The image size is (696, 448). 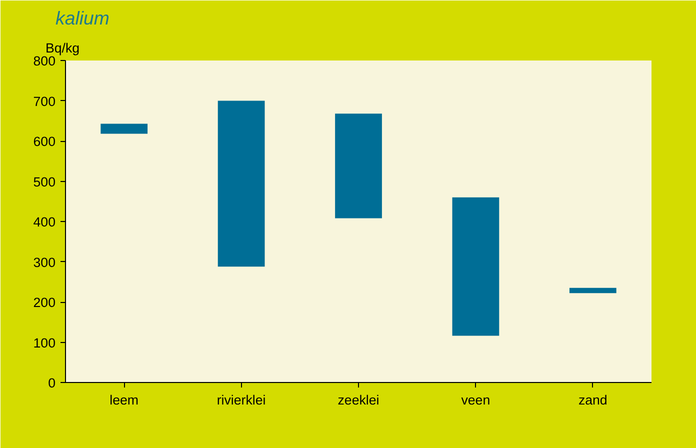 What do you see at coordinates (44, 222) in the screenshot?
I see `y-tick-label: 400` at bounding box center [44, 222].